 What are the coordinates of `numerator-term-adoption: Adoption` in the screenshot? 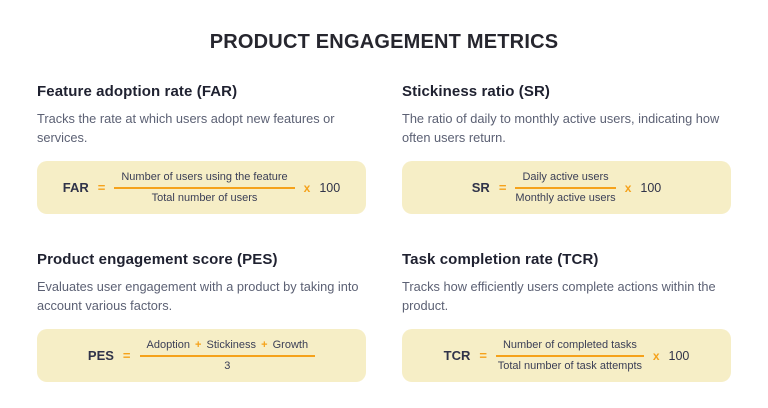 It's located at (168, 345).